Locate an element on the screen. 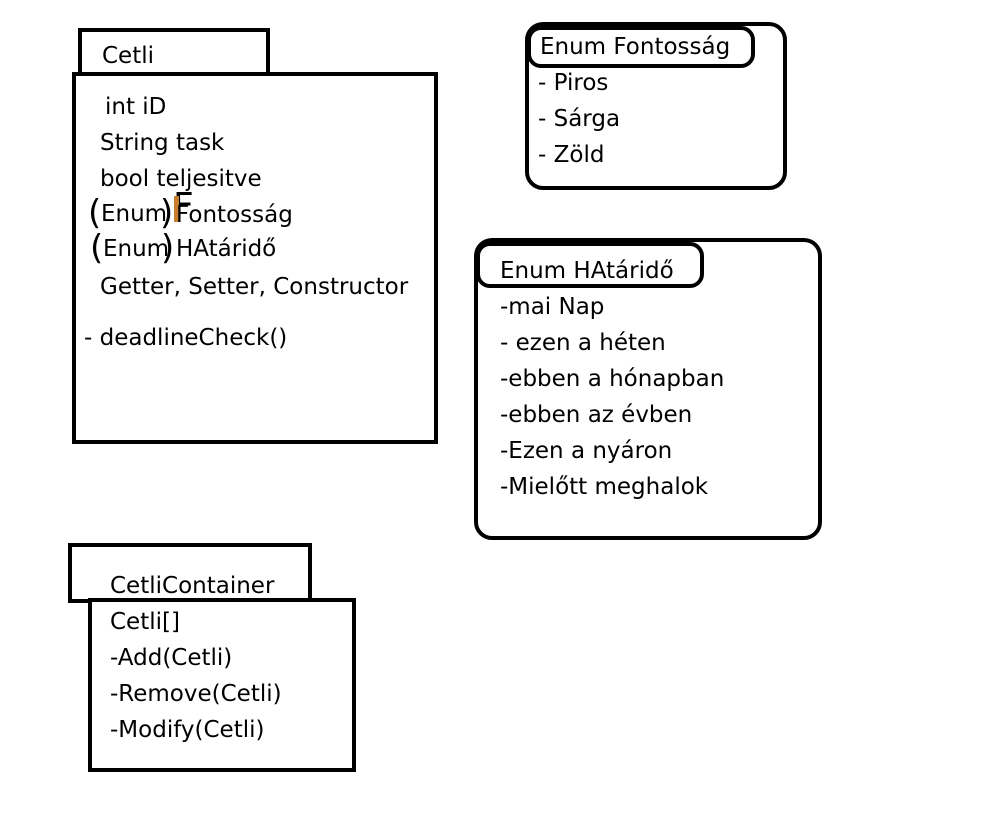 This screenshot has width=1000, height=836. cetli-field-fontossag: Fontosság is located at coordinates (234, 215).